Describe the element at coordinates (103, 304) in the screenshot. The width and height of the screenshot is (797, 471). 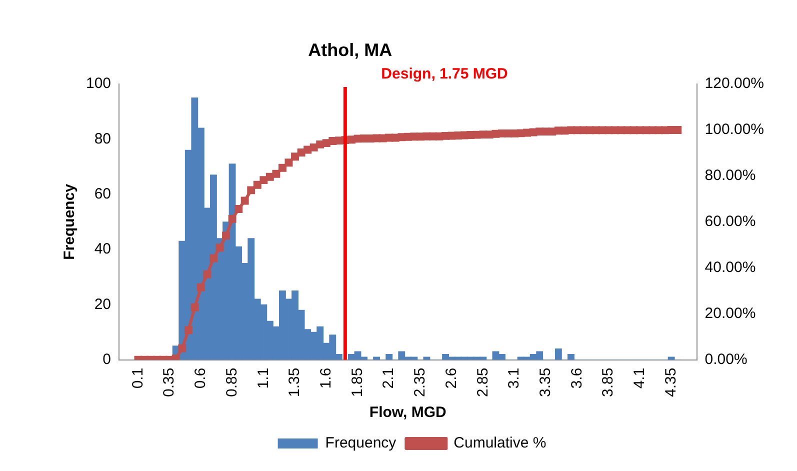
I see `y-tick-label: 20` at that location.